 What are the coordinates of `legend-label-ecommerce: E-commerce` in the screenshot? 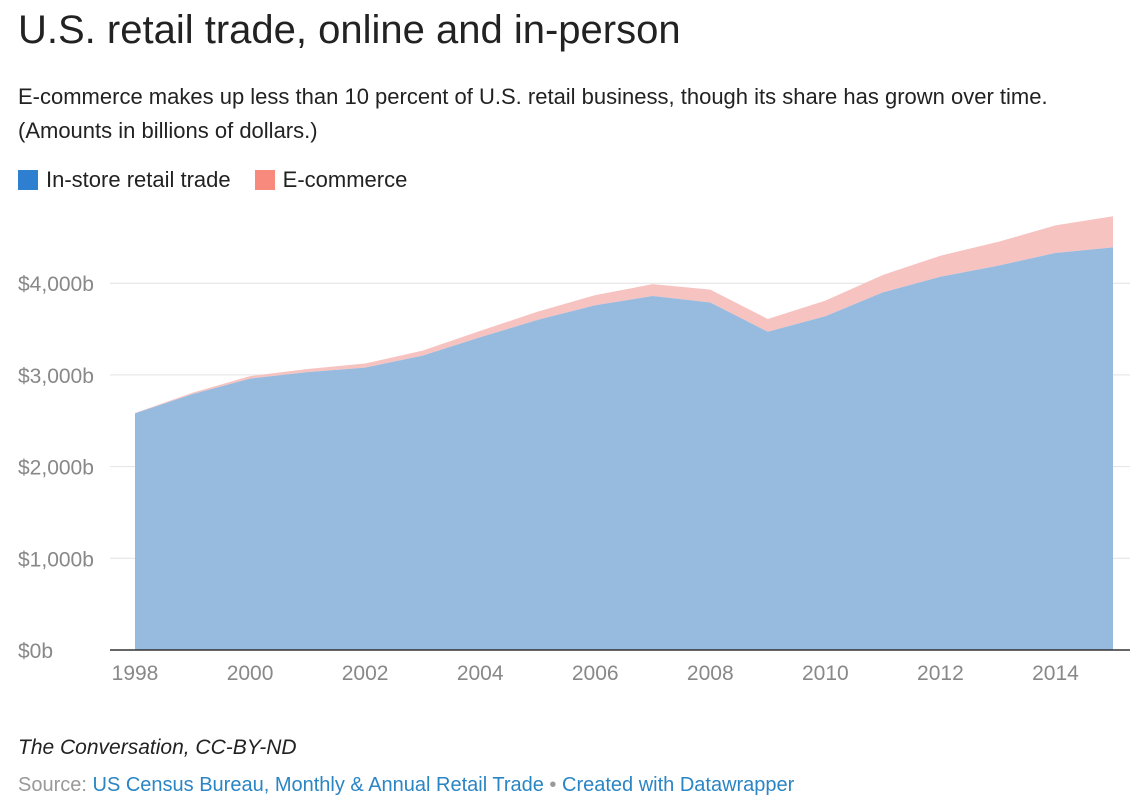 It's located at (345, 179).